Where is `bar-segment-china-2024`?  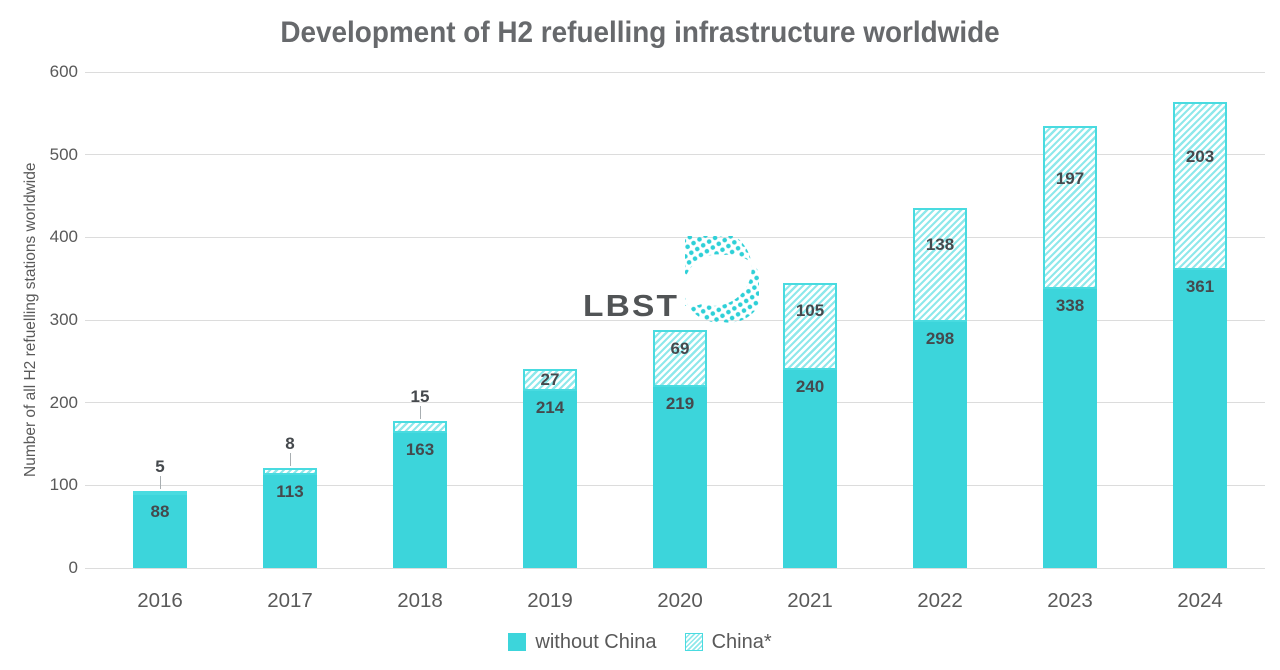
bar-segment-china-2024 is located at coordinates (1200, 185).